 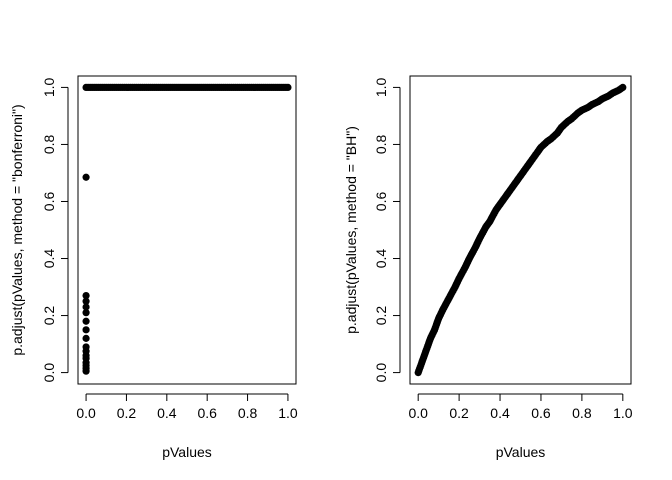 What do you see at coordinates (17, 229) in the screenshot?
I see `y-axis-label: p.adjust(pValues, method = "bonferroni")` at bounding box center [17, 229].